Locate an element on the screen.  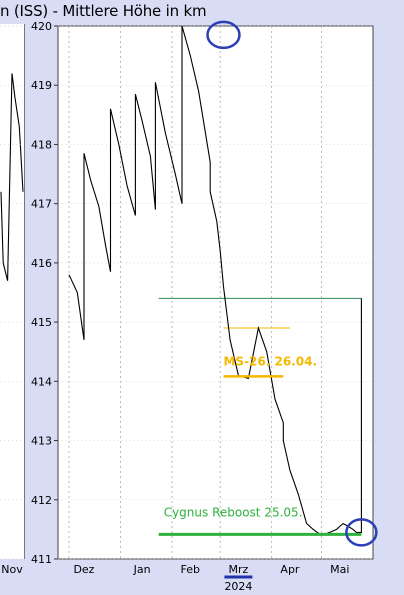
previous-chart-layer is located at coordinates (12, 292).